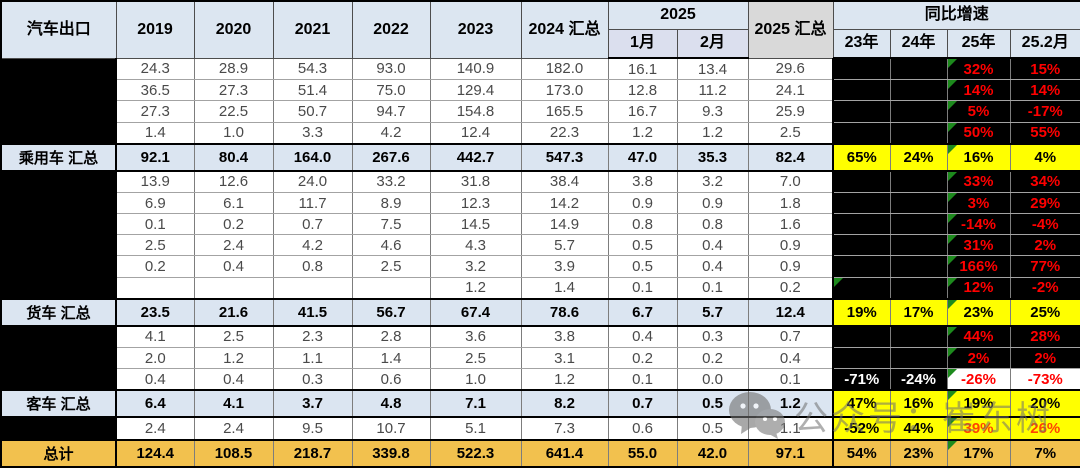 This screenshot has width=1080, height=468. I want to click on value-cell: 12.8, so click(643, 90).